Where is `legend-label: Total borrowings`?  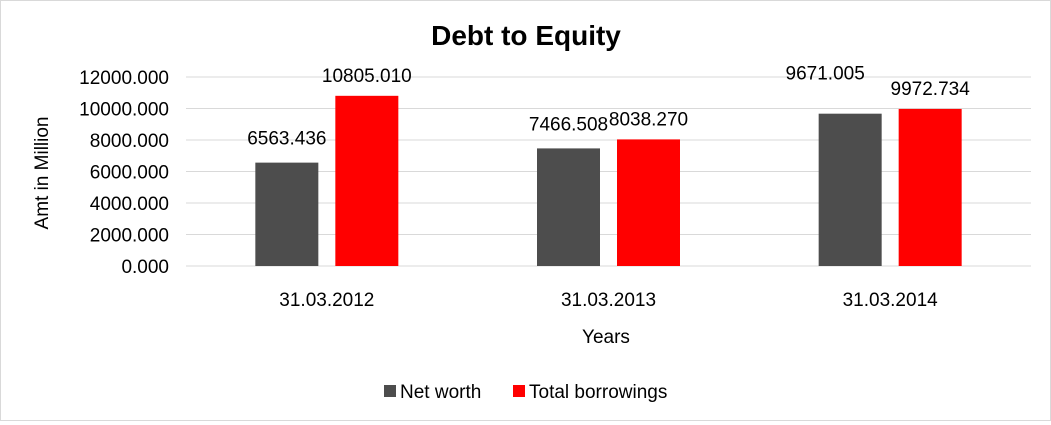
legend-label: Total borrowings is located at coordinates (598, 392).